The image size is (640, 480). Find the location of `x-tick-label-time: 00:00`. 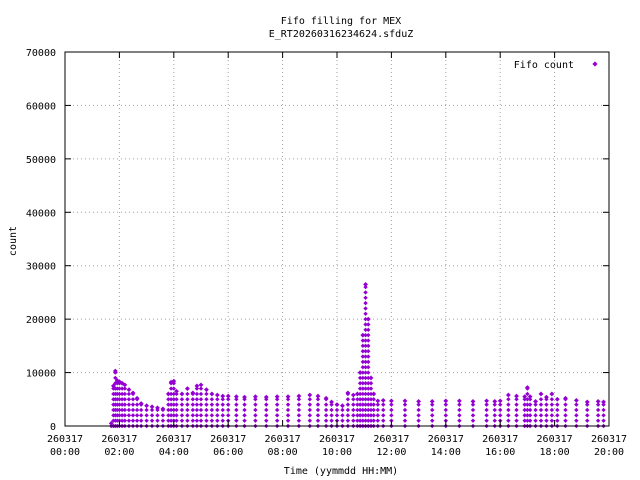

x-tick-label-time: 00:00 is located at coordinates (65, 452).